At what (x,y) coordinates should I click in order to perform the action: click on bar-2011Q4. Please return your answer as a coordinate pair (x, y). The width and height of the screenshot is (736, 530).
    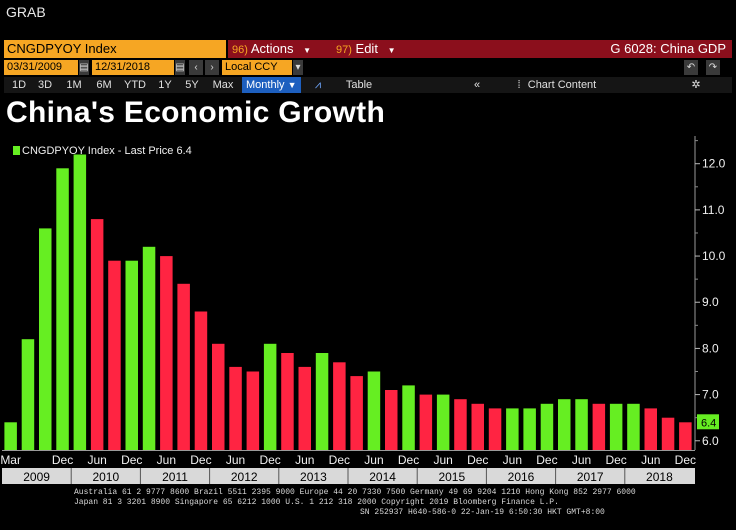
    Looking at the image, I should click on (201, 380).